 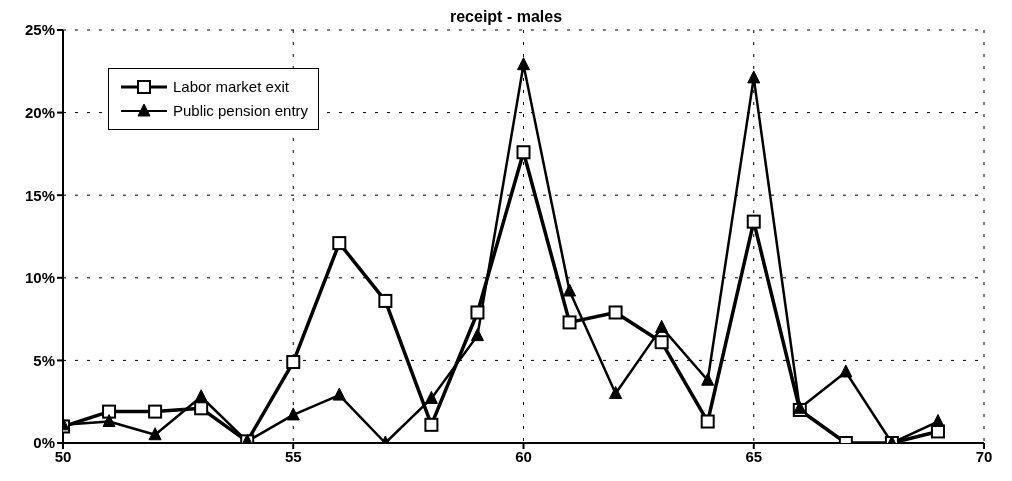 What do you see at coordinates (39, 278) in the screenshot?
I see `y-tick-label: 10%` at bounding box center [39, 278].